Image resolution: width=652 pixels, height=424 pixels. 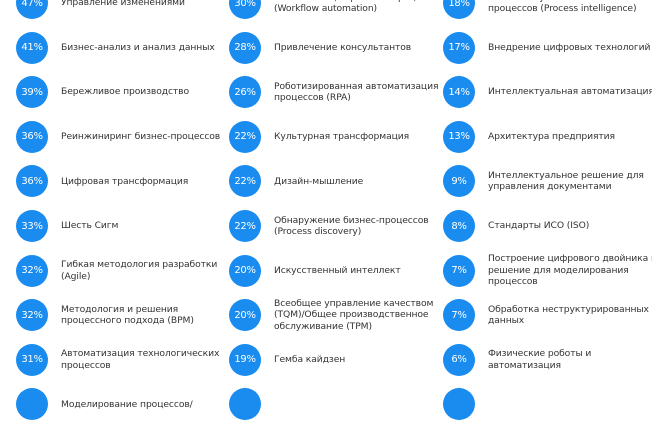 I want to click on item-label: Шесть Сигм, so click(x=90, y=226).